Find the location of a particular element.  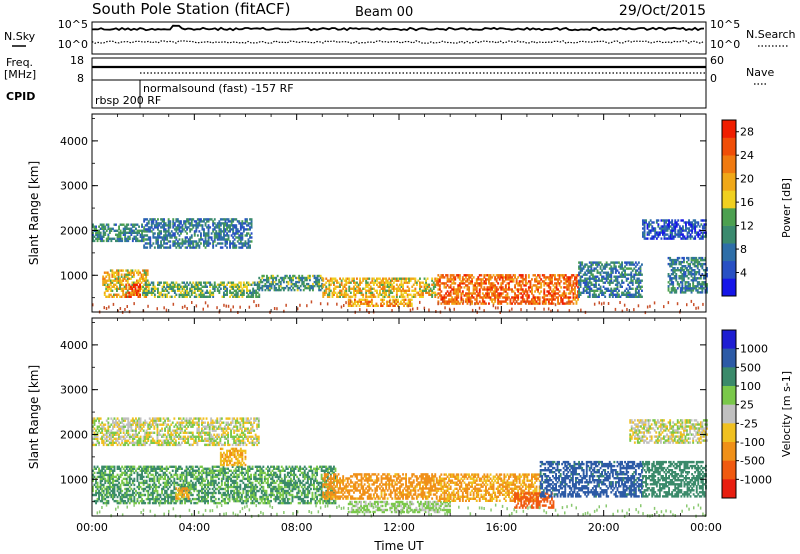

colorbar-label: Velocity [m s-1] is located at coordinates (786, 414).